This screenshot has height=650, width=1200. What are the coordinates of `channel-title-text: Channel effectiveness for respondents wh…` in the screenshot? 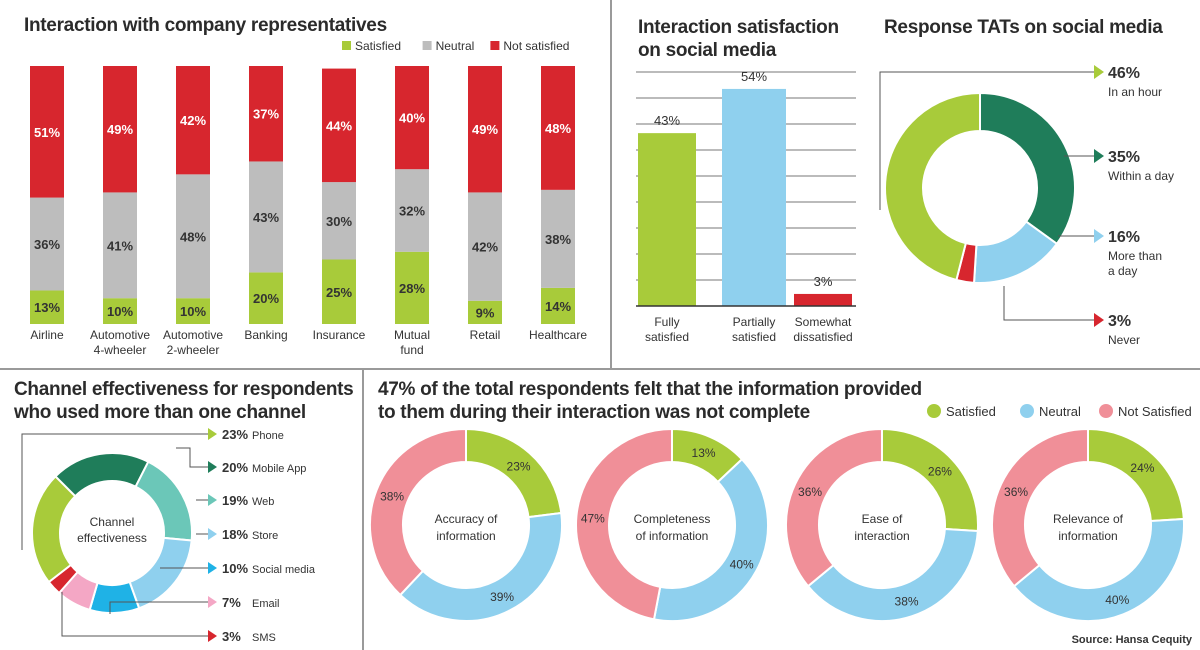 It's located at (184, 401).